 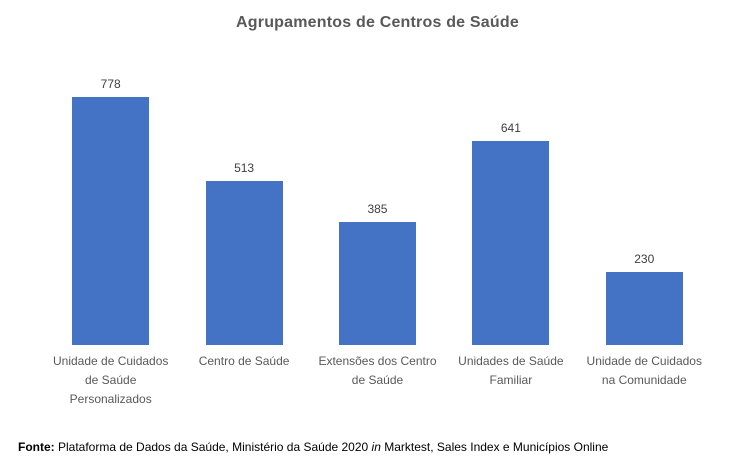 I want to click on bar-value-label: 230, so click(x=644, y=259).